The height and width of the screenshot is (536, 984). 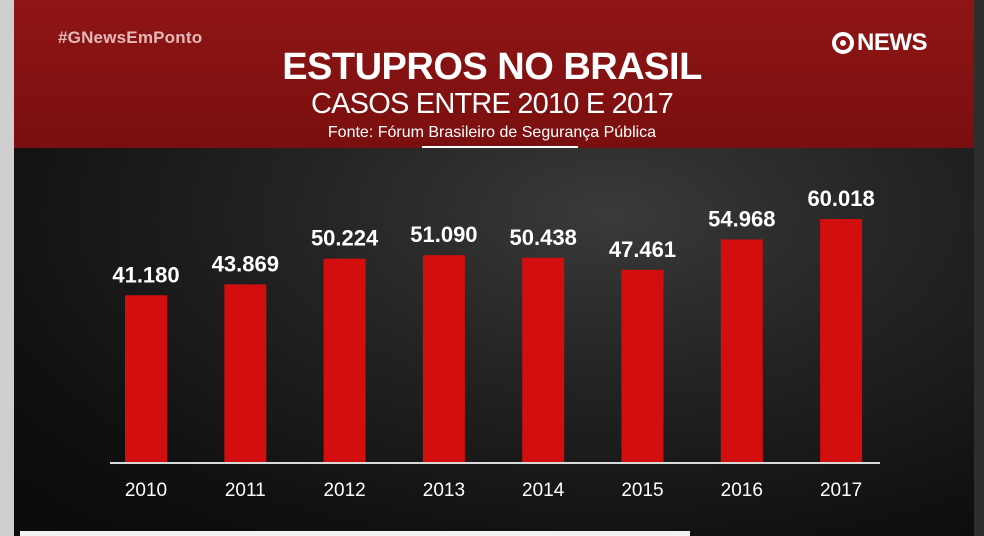 What do you see at coordinates (355, 533) in the screenshot?
I see `bottom-progress-bar` at bounding box center [355, 533].